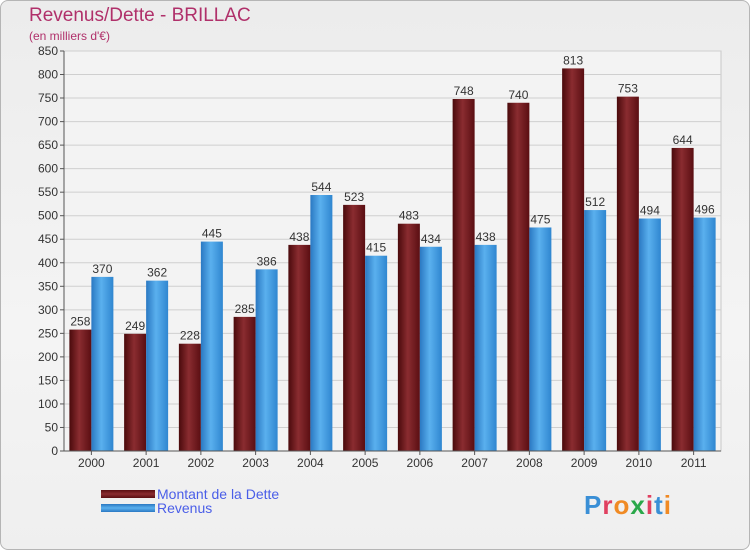 The width and height of the screenshot is (750, 550). I want to click on data-label: 434, so click(431, 239).